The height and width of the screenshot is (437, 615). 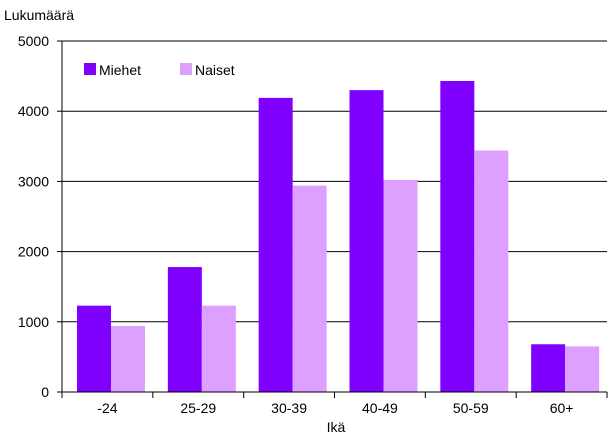 What do you see at coordinates (471, 408) in the screenshot?
I see `x-tick-label: 50-59` at bounding box center [471, 408].